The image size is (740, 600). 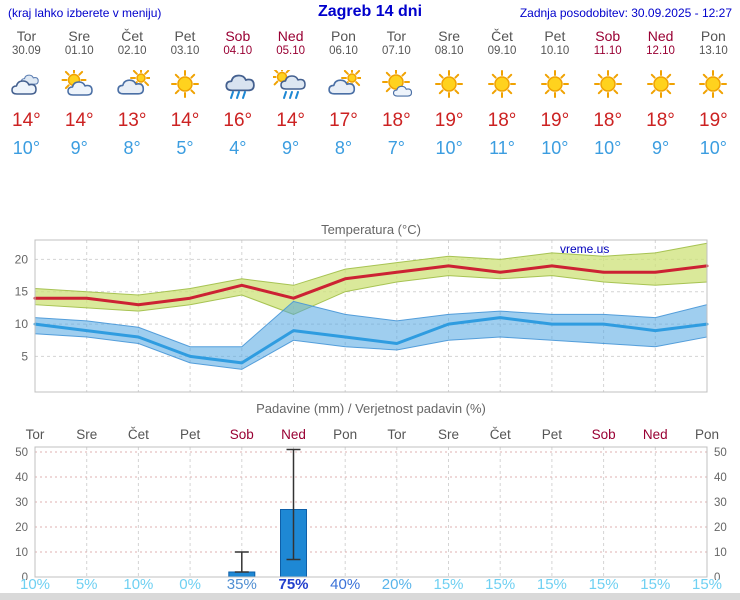 What do you see at coordinates (25, 576) in the screenshot?
I see `y-axis-label-left: 0` at bounding box center [25, 576].